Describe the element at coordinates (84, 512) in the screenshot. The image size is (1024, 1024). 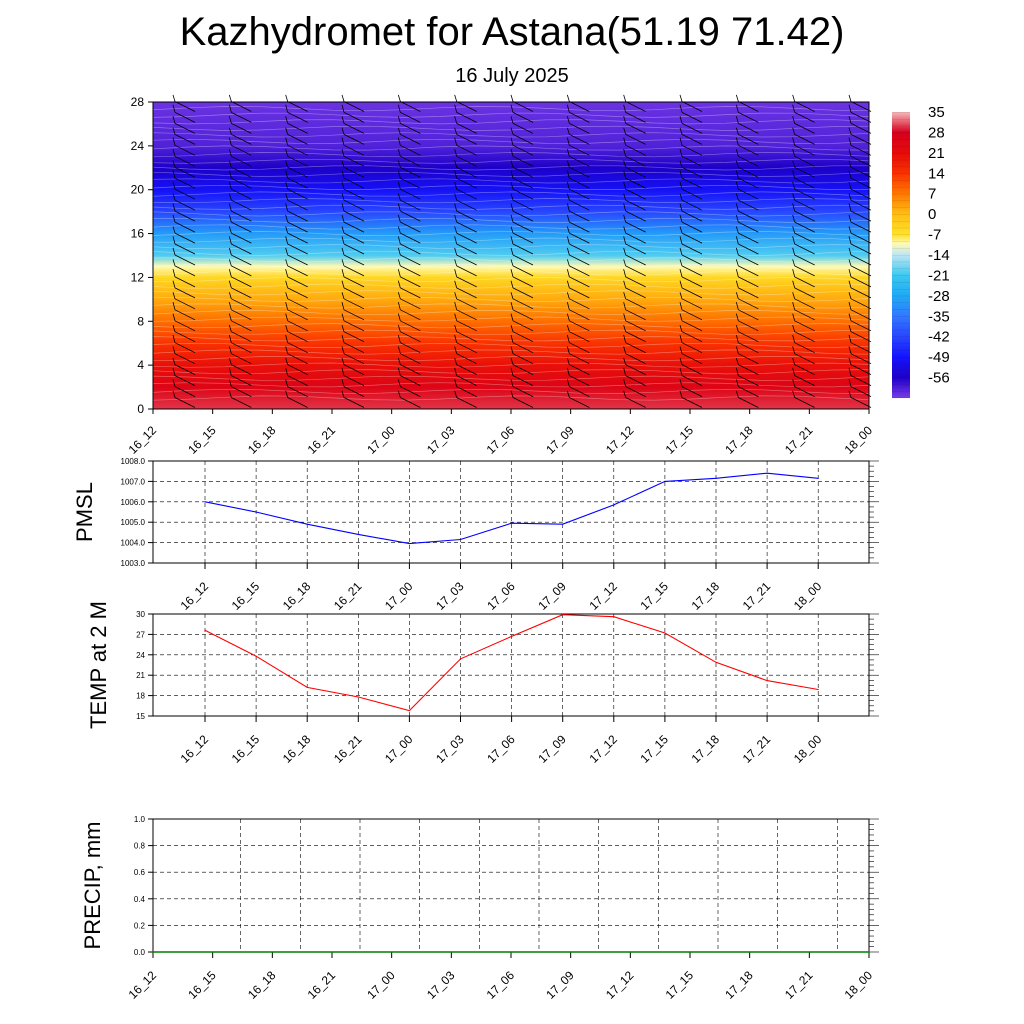
I see `y-axis-title: PMSL` at that location.